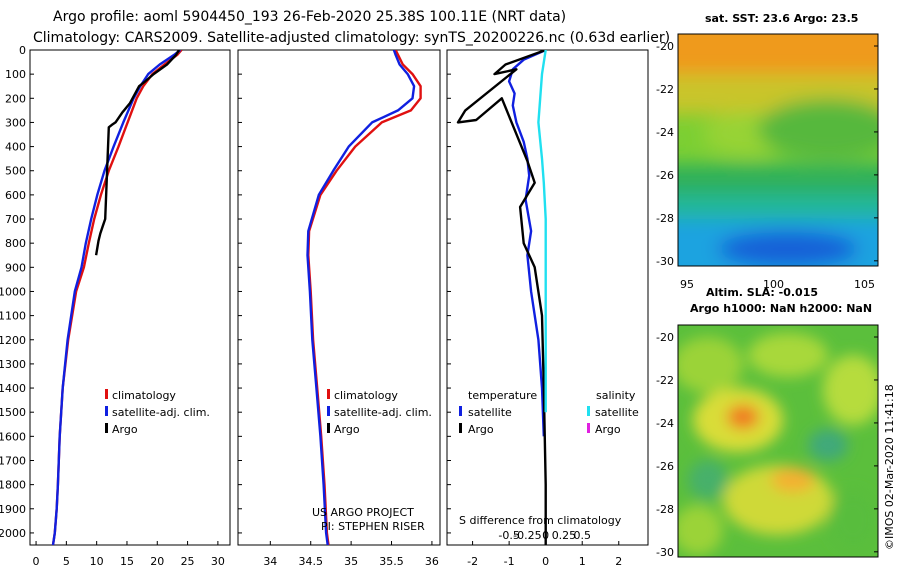 The image size is (900, 580). Describe the element at coordinates (778, 150) in the screenshot. I see `sst-map-image` at that location.